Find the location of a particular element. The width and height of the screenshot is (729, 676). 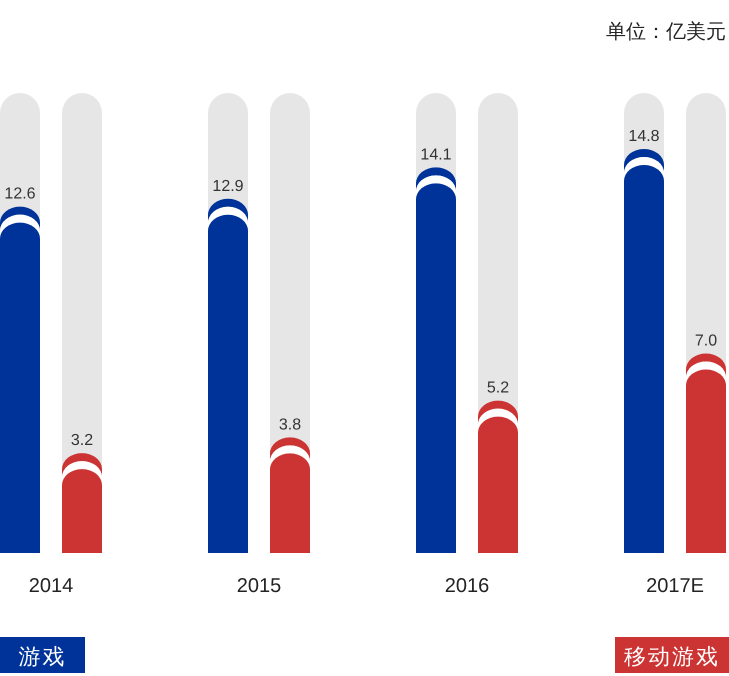

data-label: 3.2 is located at coordinates (82, 441).